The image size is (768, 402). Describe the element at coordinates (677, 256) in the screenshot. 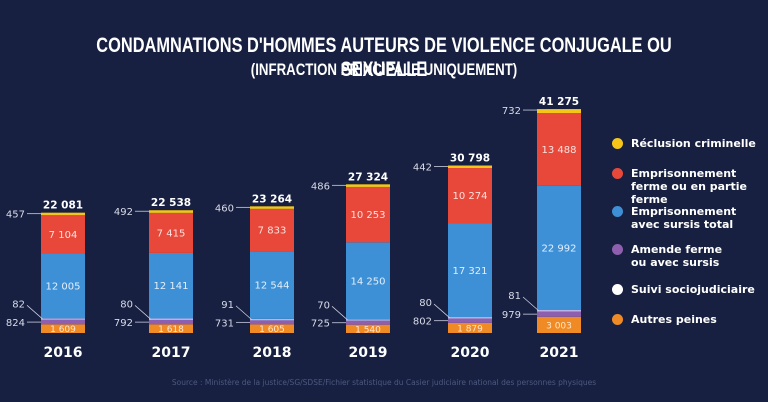

I see `legend-label: Amende ferme ou avec sursis` at that location.